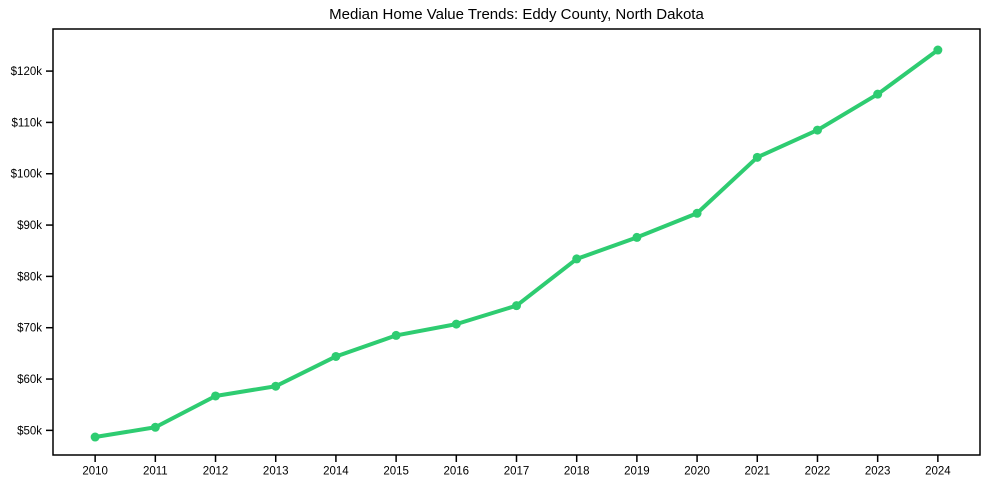  What do you see at coordinates (396, 472) in the screenshot?
I see `x-tick-label: 2015` at bounding box center [396, 472].